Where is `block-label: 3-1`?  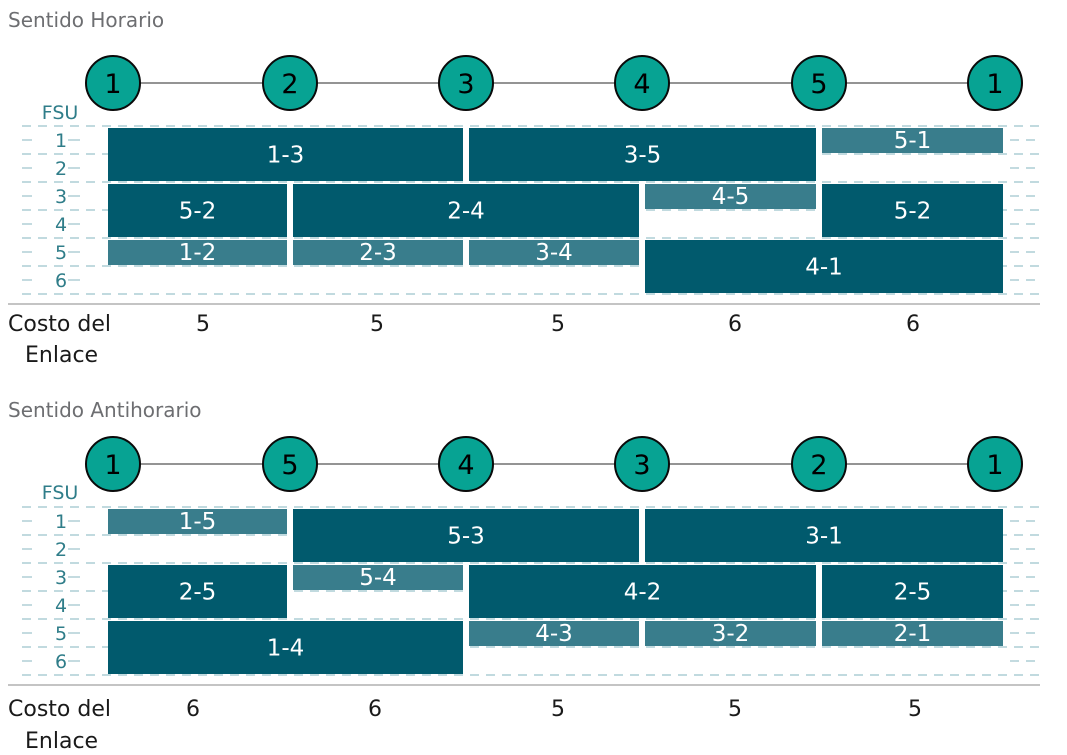
block-label: 3-1 is located at coordinates (824, 537).